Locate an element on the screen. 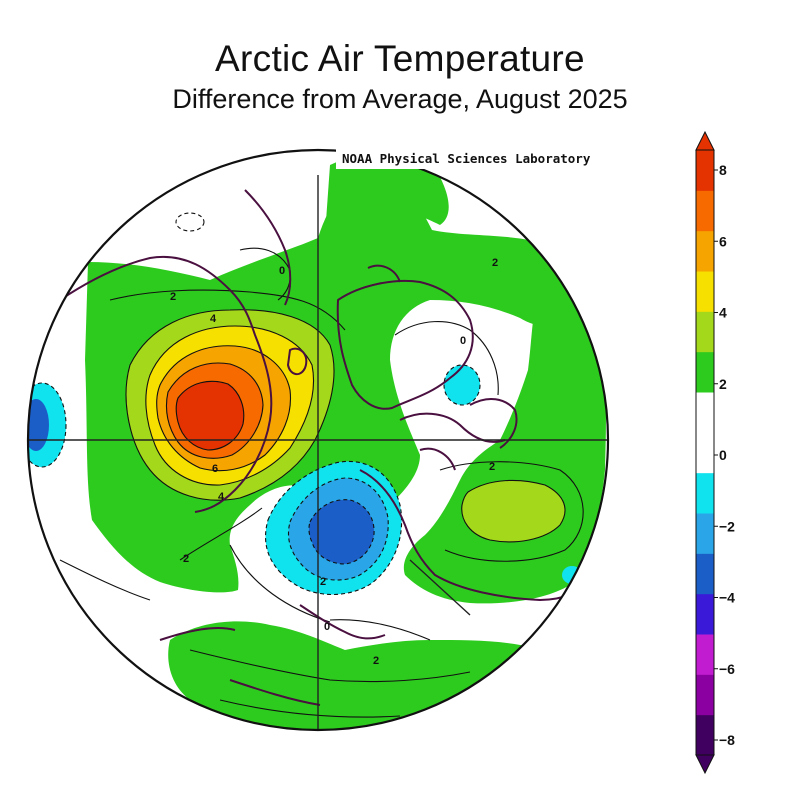 This screenshot has width=800, height=800. coastline-greenland is located at coordinates (405, 337).